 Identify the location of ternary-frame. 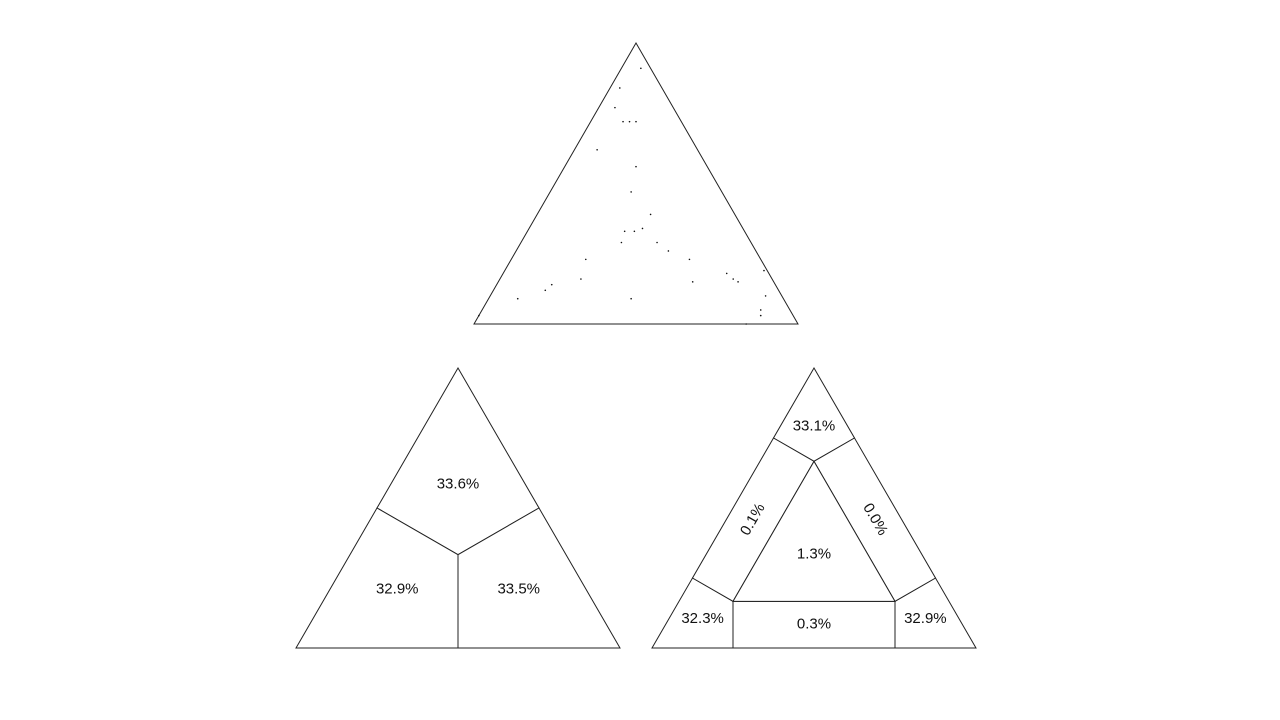
(636, 183).